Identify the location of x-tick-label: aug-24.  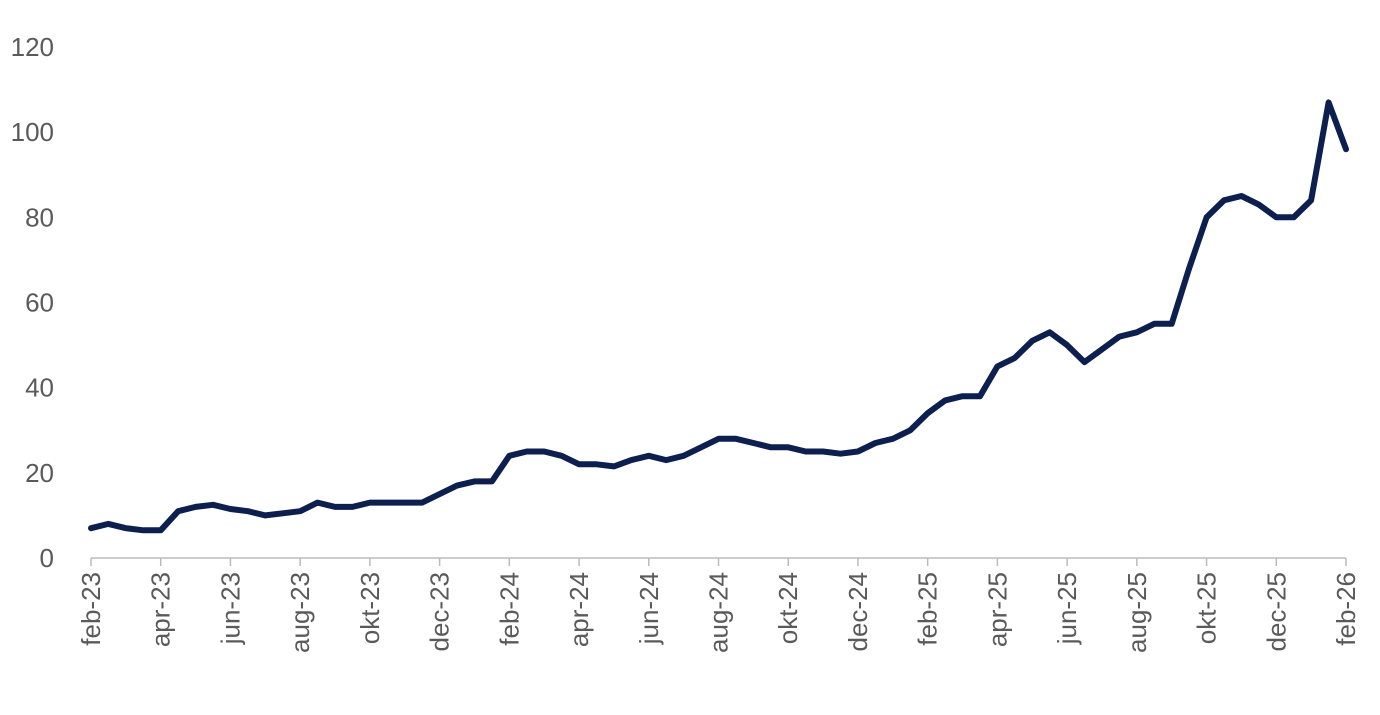
(719, 612).